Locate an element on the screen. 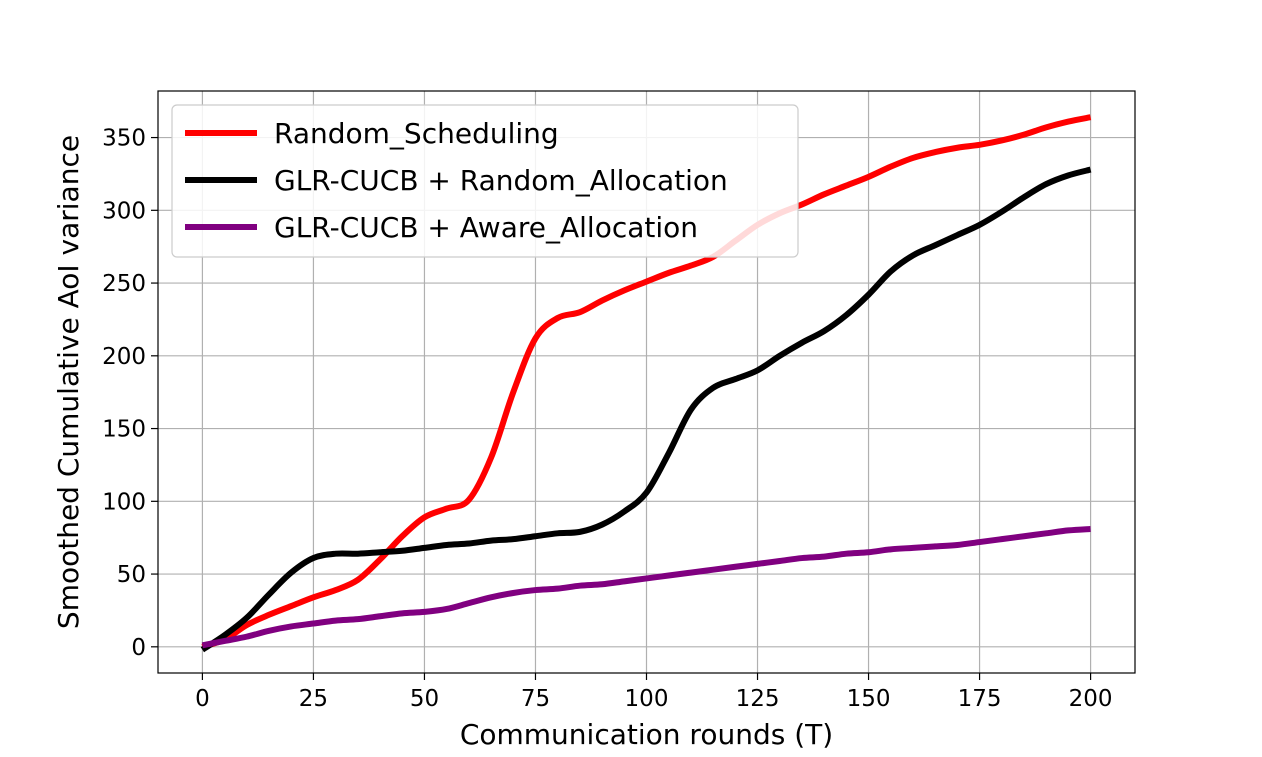 The height and width of the screenshot is (757, 1262). x-tick-label: 125 is located at coordinates (758, 699).